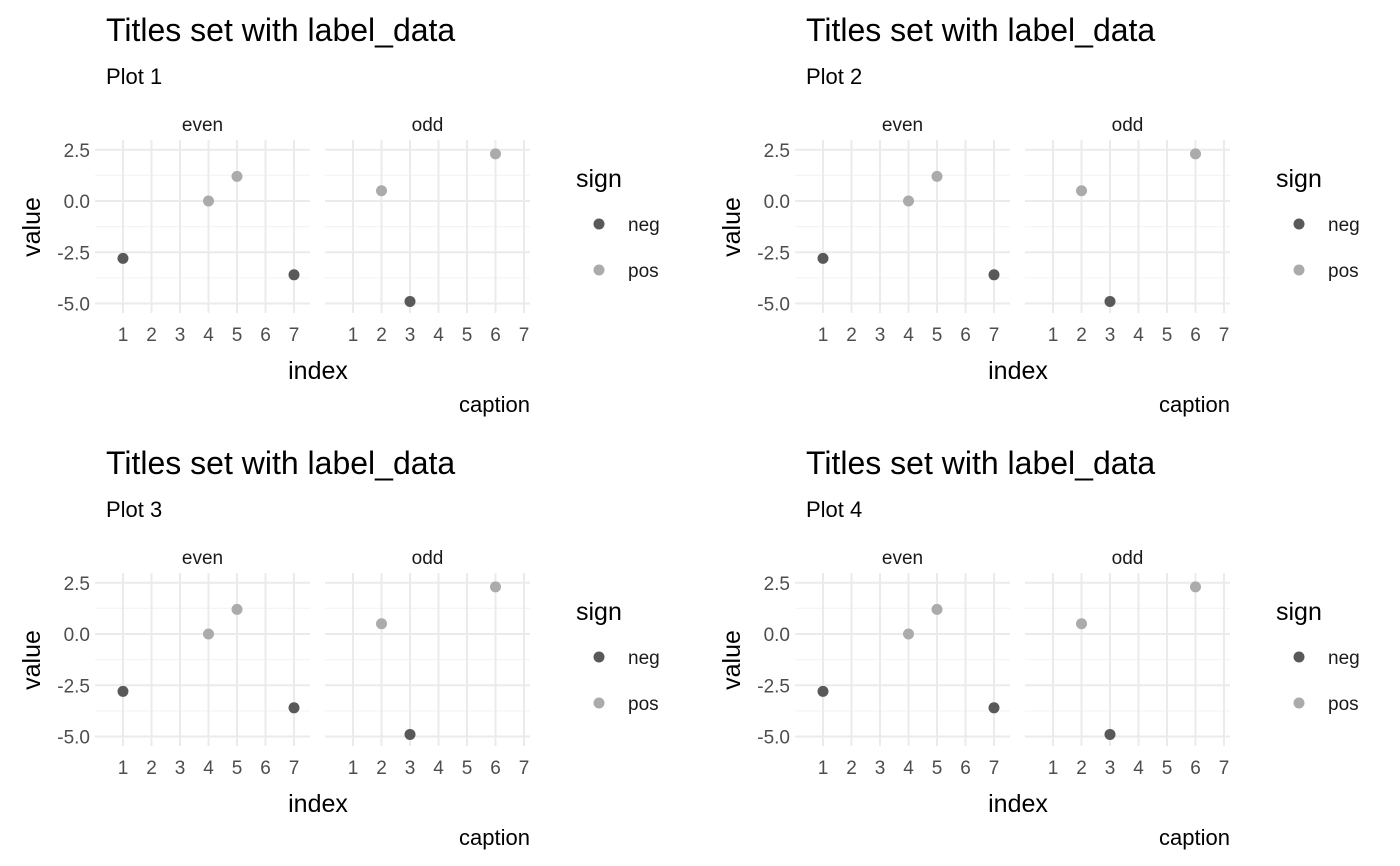 This screenshot has height=866, width=1400. Describe the element at coordinates (643, 271) in the screenshot. I see `legend-label-pos: pos` at that location.